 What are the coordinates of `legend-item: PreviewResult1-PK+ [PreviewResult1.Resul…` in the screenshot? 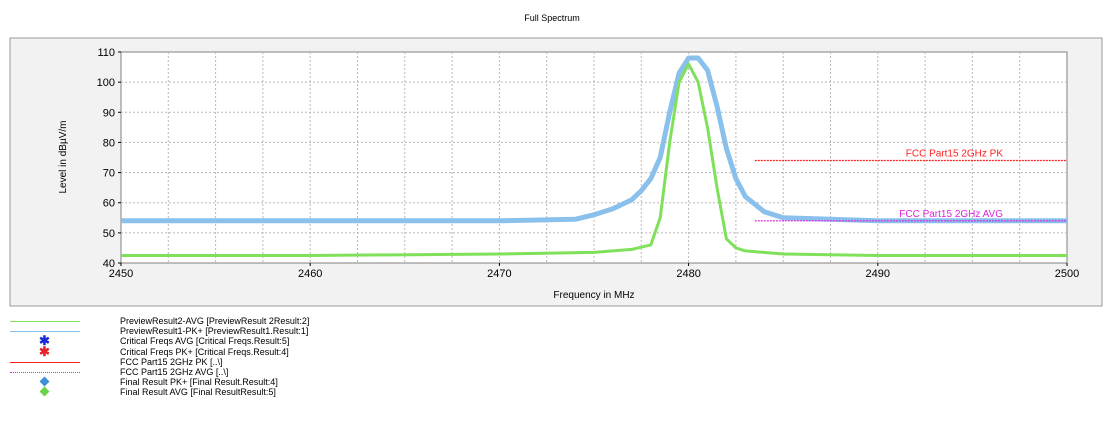 It's located at (552, 331).